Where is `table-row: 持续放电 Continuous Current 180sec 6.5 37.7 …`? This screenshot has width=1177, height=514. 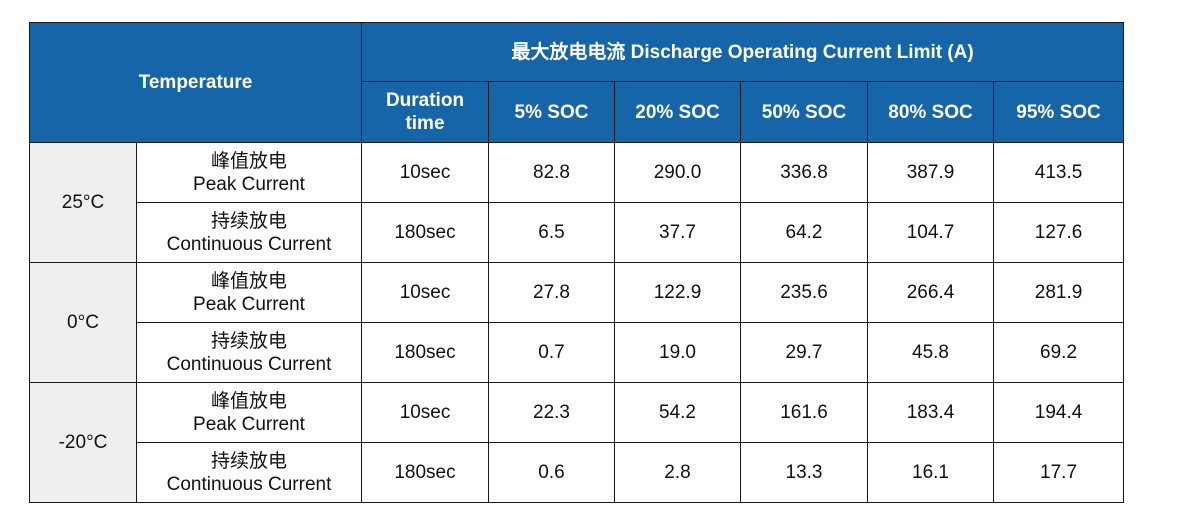 table-row: 持续放电 Continuous Current 180sec 6.5 37.7 … is located at coordinates (577, 232).